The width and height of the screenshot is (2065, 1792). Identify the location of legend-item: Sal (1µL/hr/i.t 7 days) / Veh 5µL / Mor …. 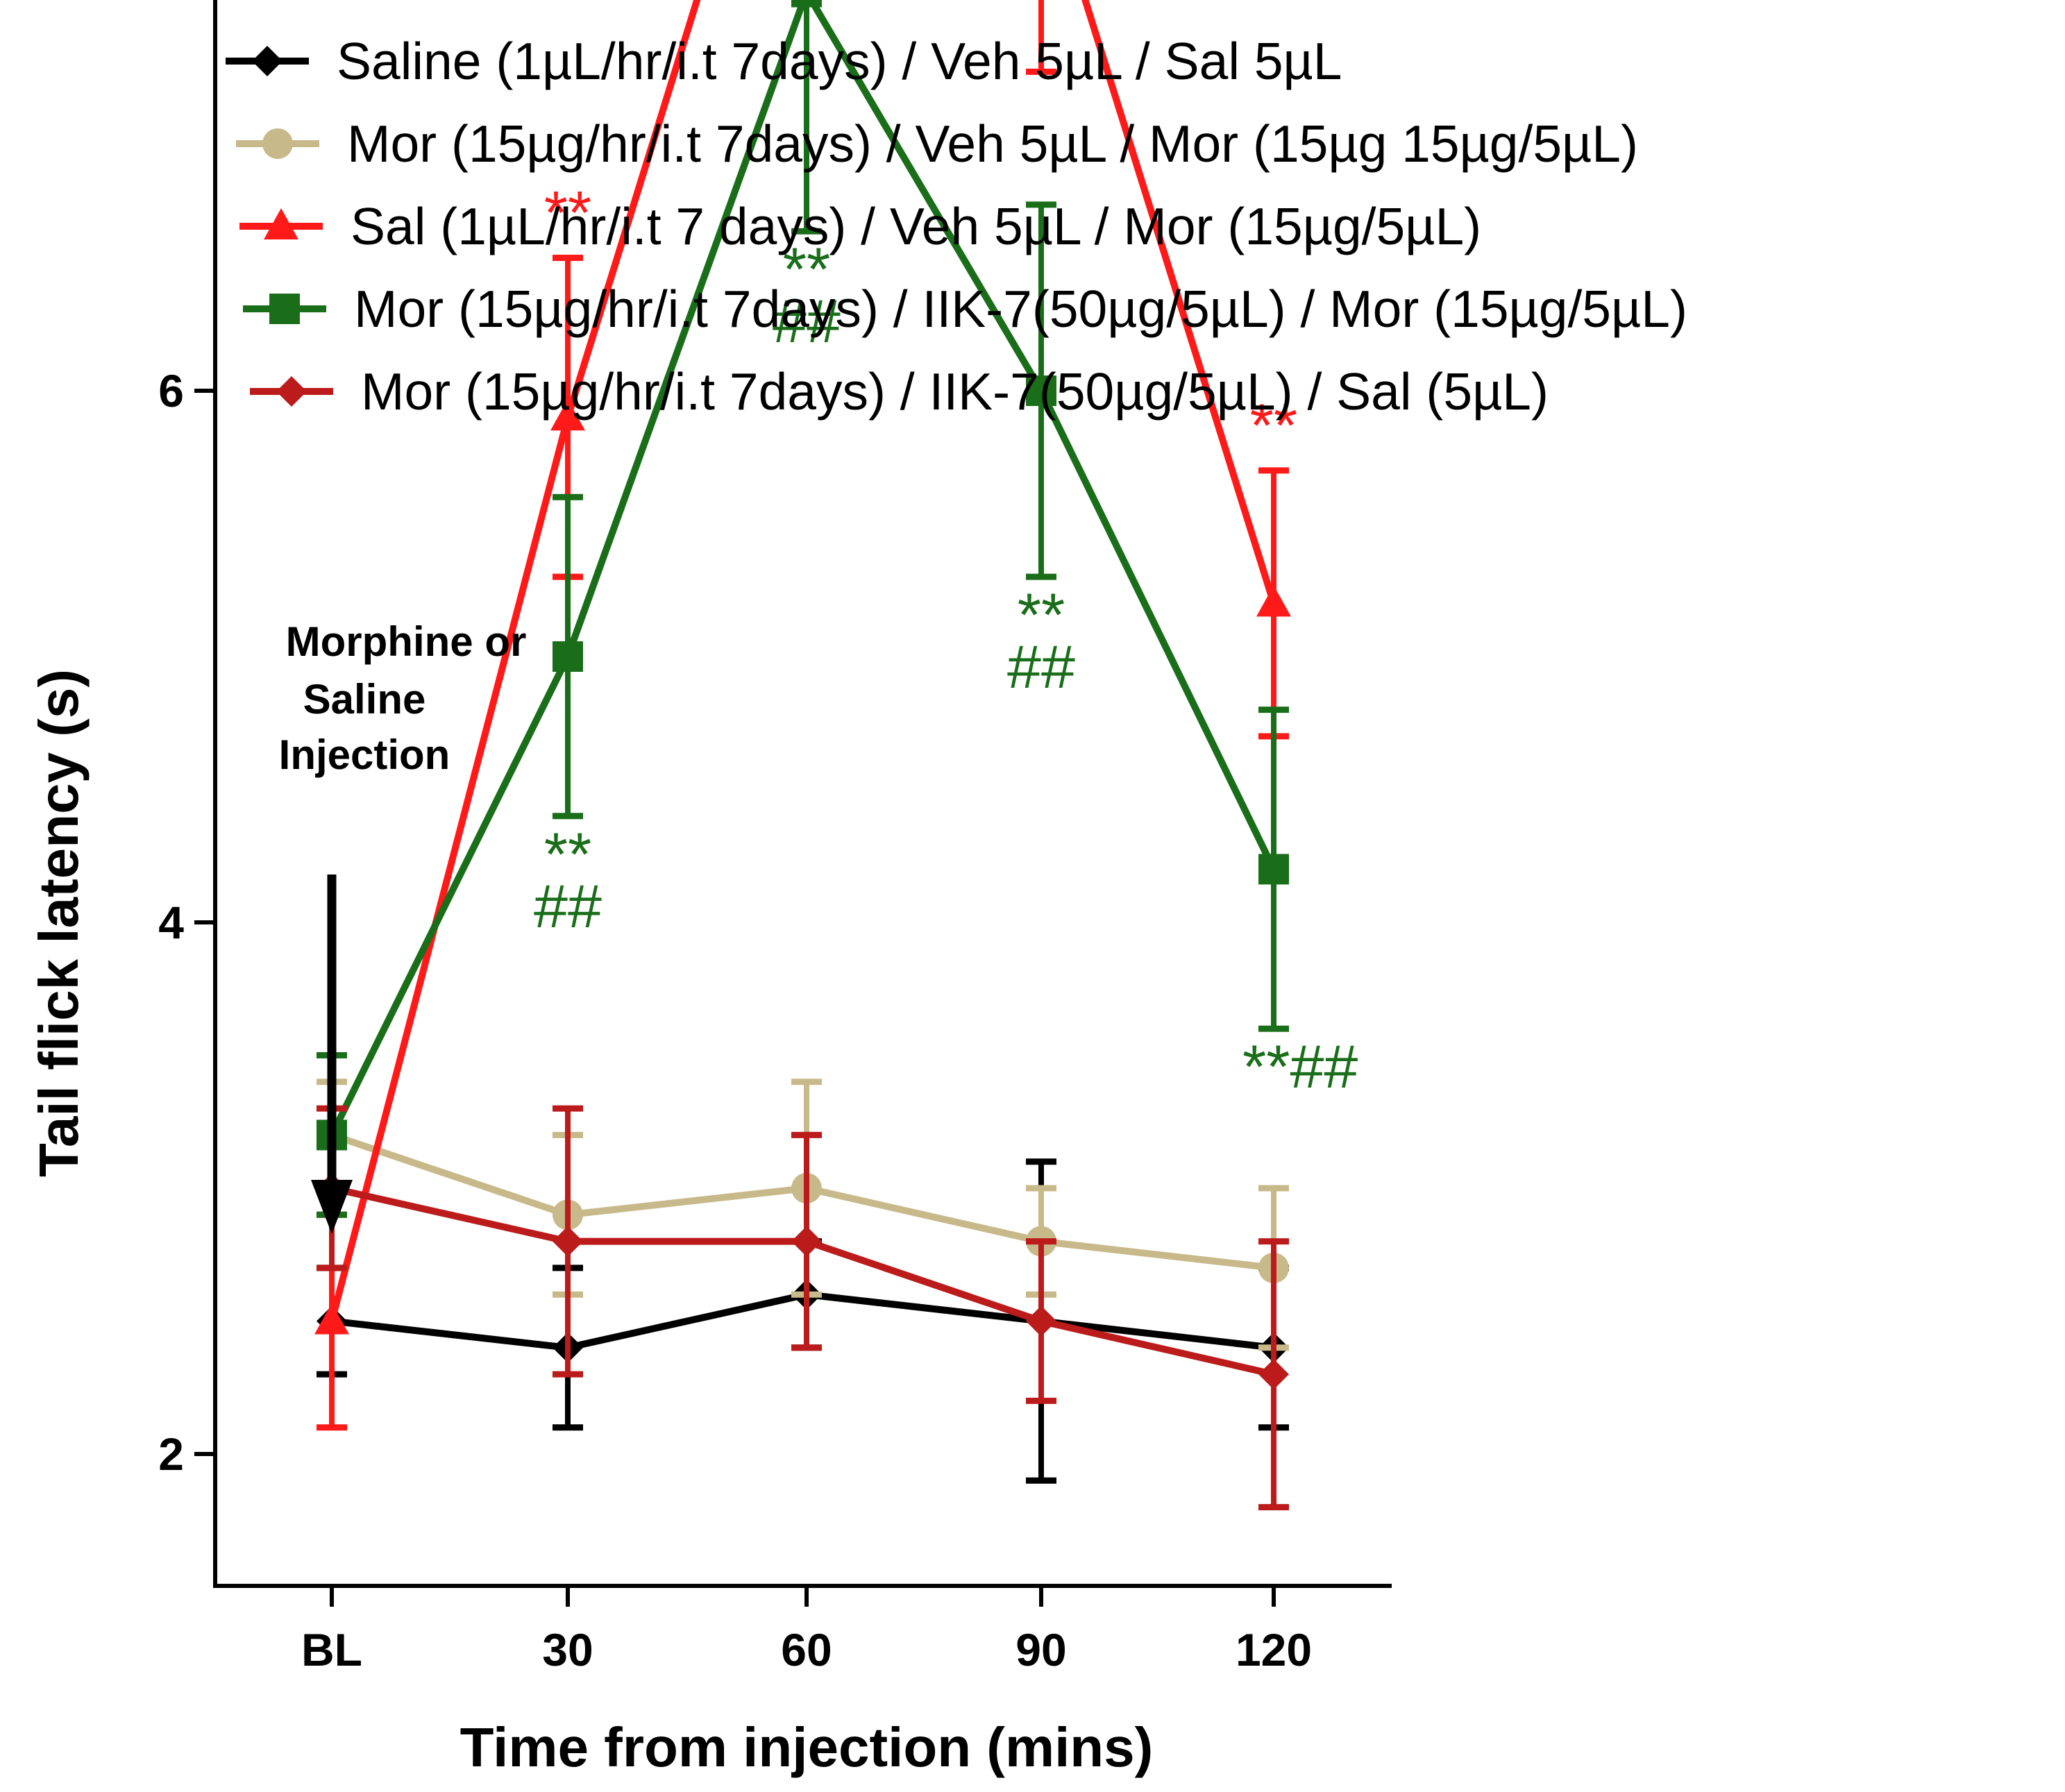
(860, 226).